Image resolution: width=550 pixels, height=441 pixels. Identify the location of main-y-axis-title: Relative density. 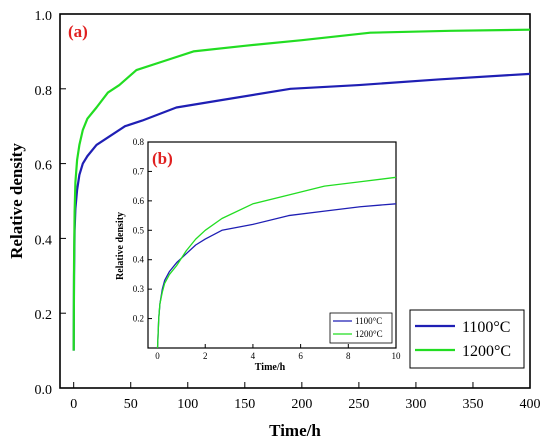
(16, 201).